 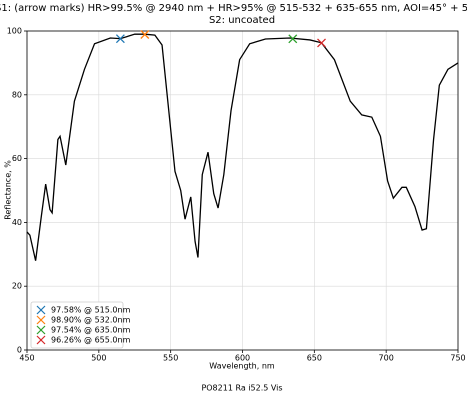 I want to click on y-tick-label: 60, so click(x=17, y=158).